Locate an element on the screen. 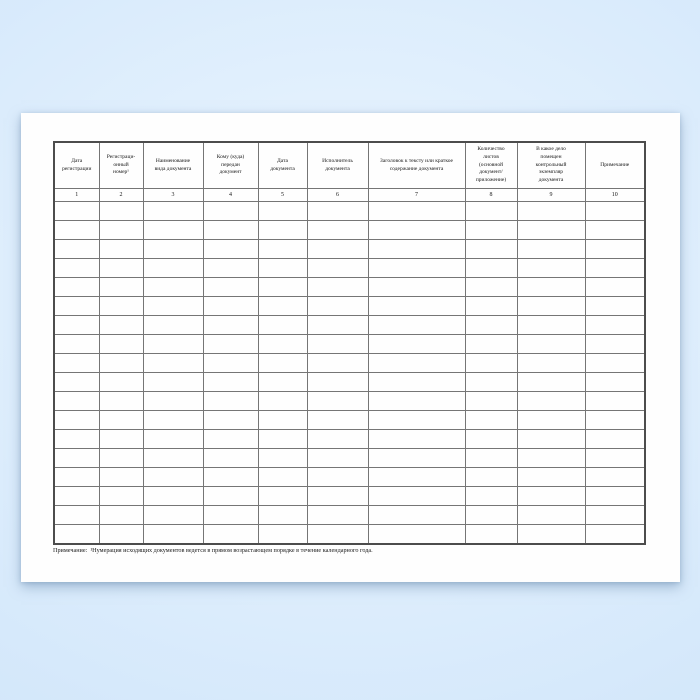 This screenshot has height=700, width=700. column-numbers-row: 1 2 3 4 5 6 7 8 9 10 is located at coordinates (349, 195).